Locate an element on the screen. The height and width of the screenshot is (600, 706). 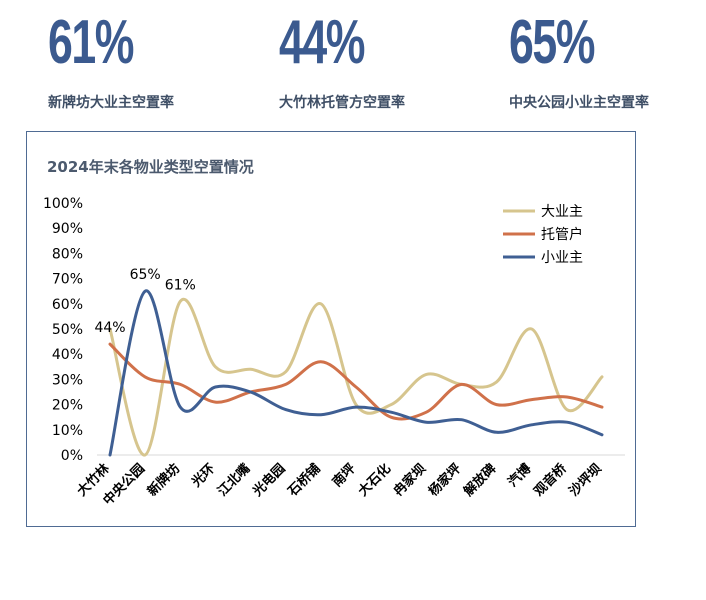
x-tick-label: 解放碑 is located at coordinates (480, 481).